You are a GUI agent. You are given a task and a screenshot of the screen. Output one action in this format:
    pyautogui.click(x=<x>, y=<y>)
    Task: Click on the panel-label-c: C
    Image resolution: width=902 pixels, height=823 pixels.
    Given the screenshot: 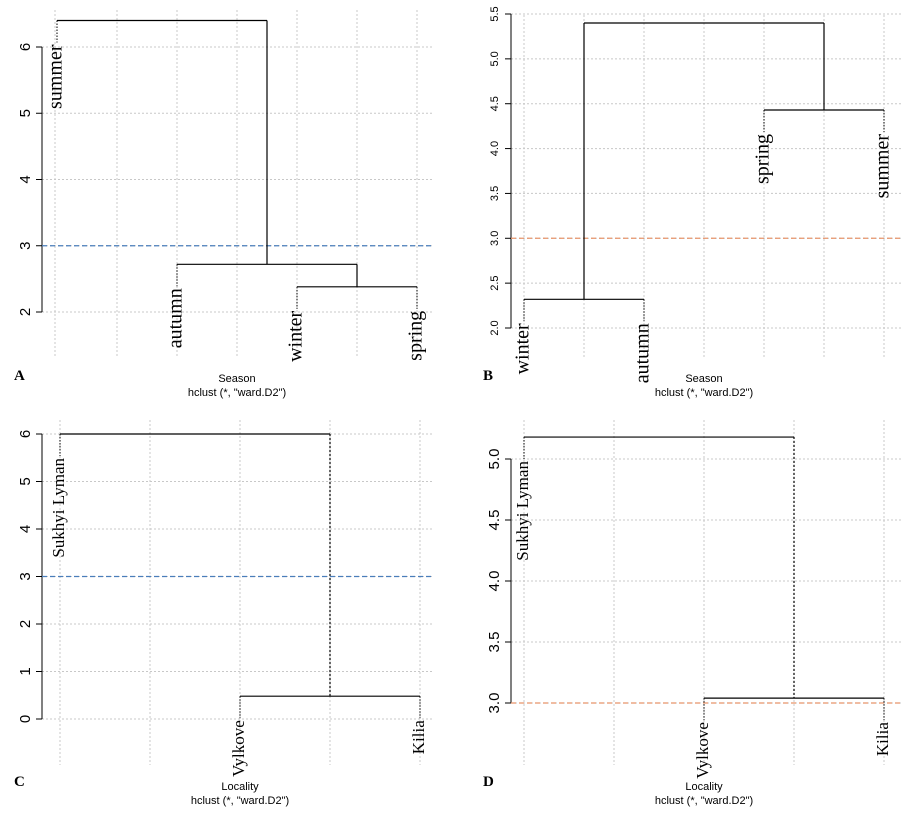 What is the action you would take?
    pyautogui.click(x=19, y=782)
    